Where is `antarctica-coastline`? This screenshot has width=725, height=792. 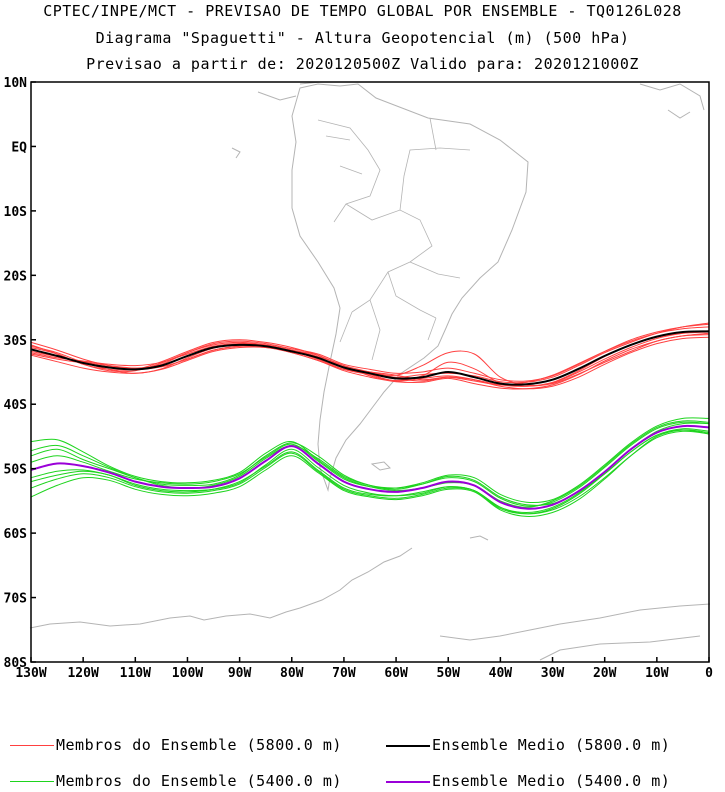
antarctica-coastline is located at coordinates (370, 604).